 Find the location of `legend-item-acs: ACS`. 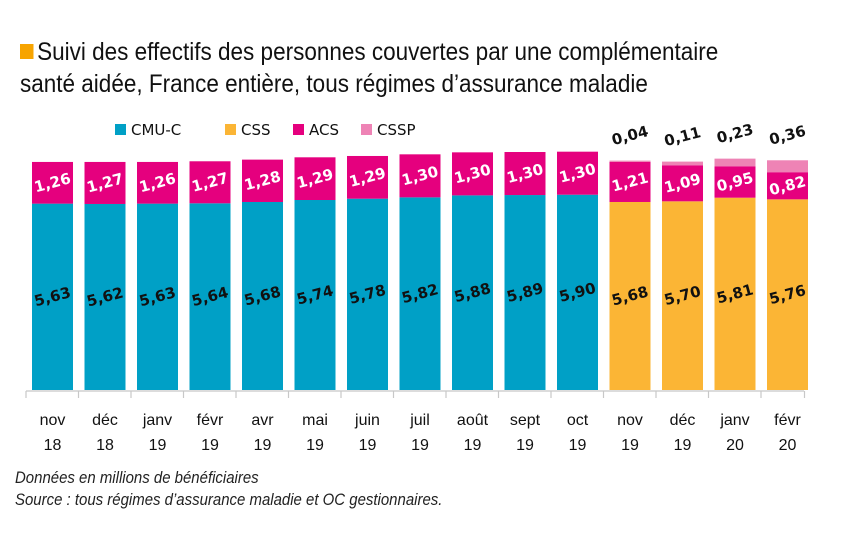

legend-item-acs: ACS is located at coordinates (316, 130).